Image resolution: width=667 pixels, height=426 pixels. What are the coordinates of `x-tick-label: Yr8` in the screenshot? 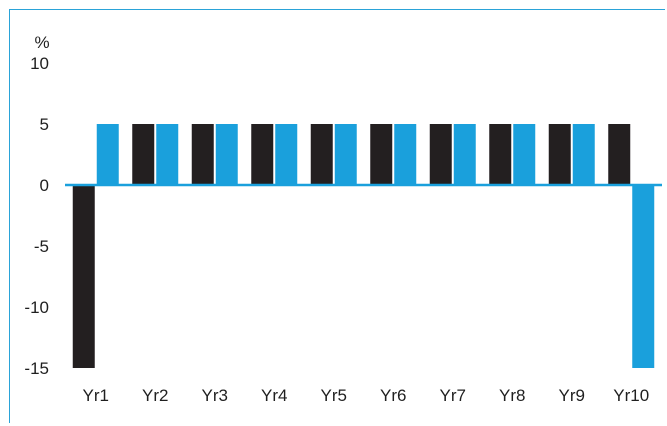 It's located at (512, 395).